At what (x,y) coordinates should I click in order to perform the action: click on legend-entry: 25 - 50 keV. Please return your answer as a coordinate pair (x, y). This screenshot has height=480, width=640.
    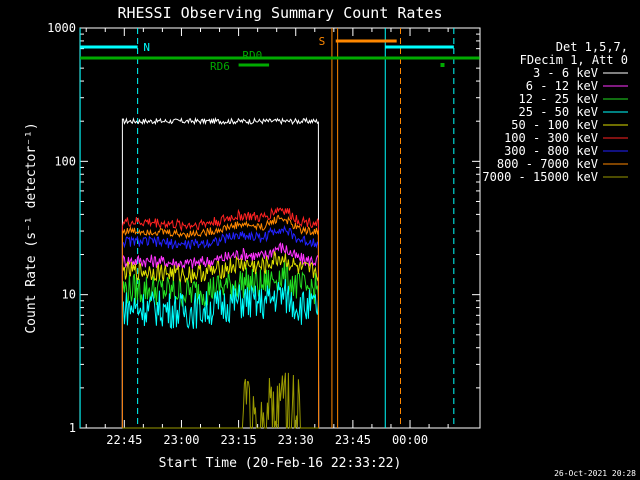
    Looking at the image, I should click on (558, 112).